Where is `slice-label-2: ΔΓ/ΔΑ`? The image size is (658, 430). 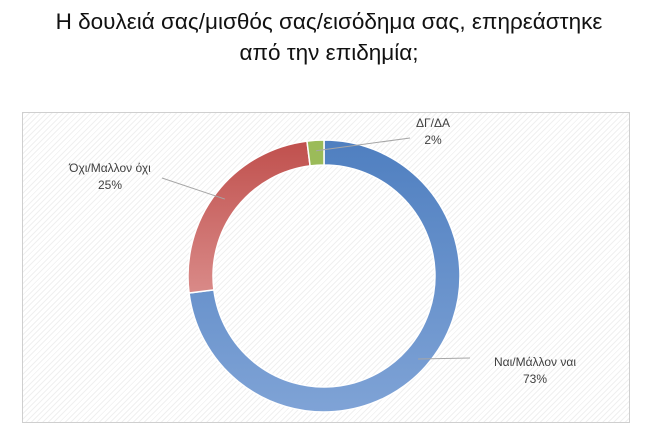 slice-label-2: ΔΓ/ΔΑ is located at coordinates (433, 123).